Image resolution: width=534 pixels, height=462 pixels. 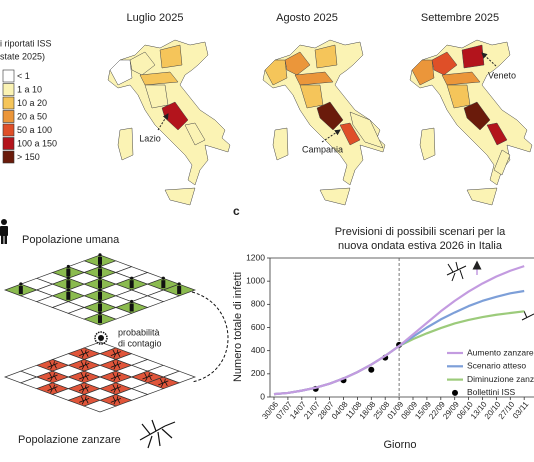 I want to click on human-icon, so click(x=4, y=231).